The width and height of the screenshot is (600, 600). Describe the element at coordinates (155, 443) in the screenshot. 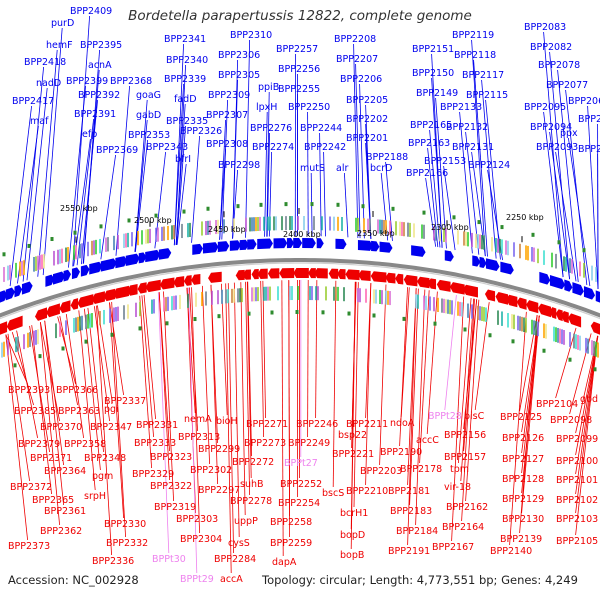

I see `reverse-gene-label: BPP2333` at that location.